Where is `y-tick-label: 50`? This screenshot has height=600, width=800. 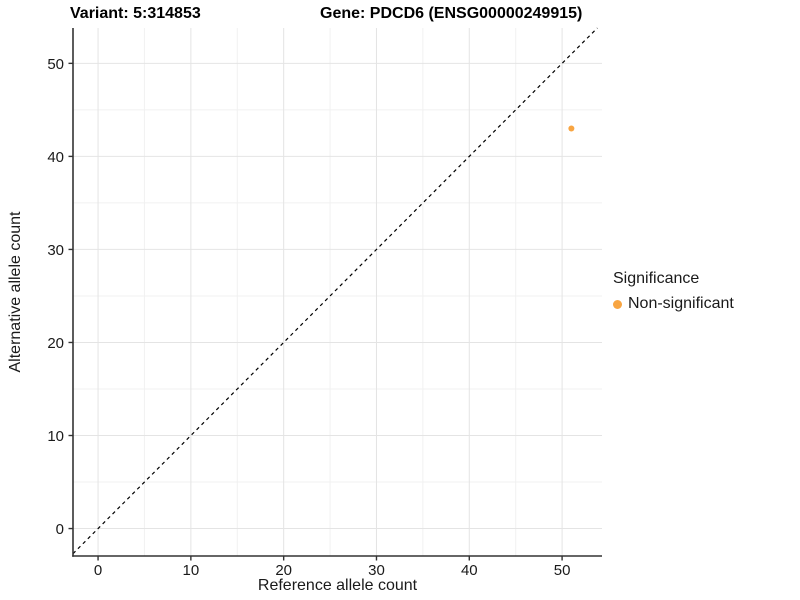 y-tick-label: 50 is located at coordinates (55, 64).